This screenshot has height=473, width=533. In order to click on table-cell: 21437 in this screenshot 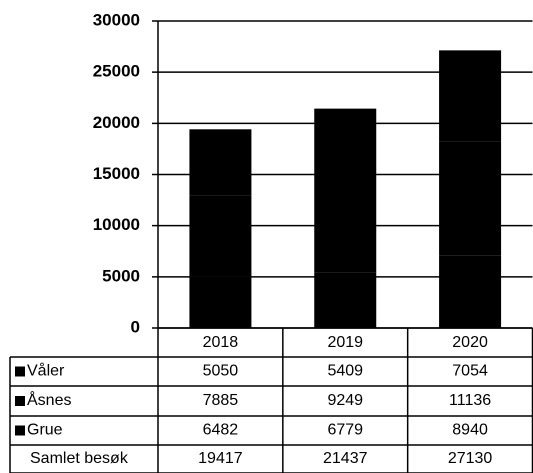, I will do `click(345, 458)`.